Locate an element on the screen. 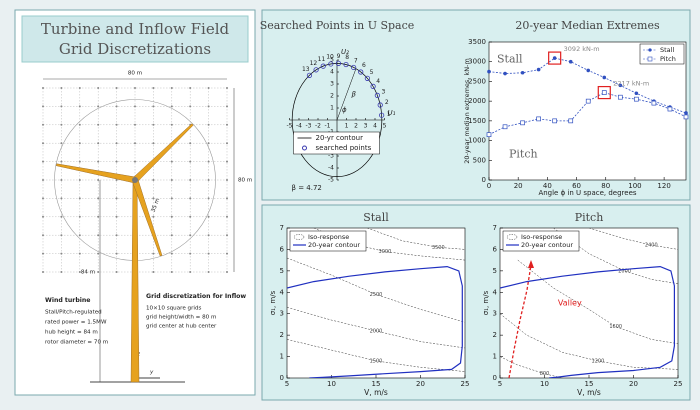 The width and height of the screenshot is (700, 410). x-tick-label: 120 is located at coordinates (663, 186).